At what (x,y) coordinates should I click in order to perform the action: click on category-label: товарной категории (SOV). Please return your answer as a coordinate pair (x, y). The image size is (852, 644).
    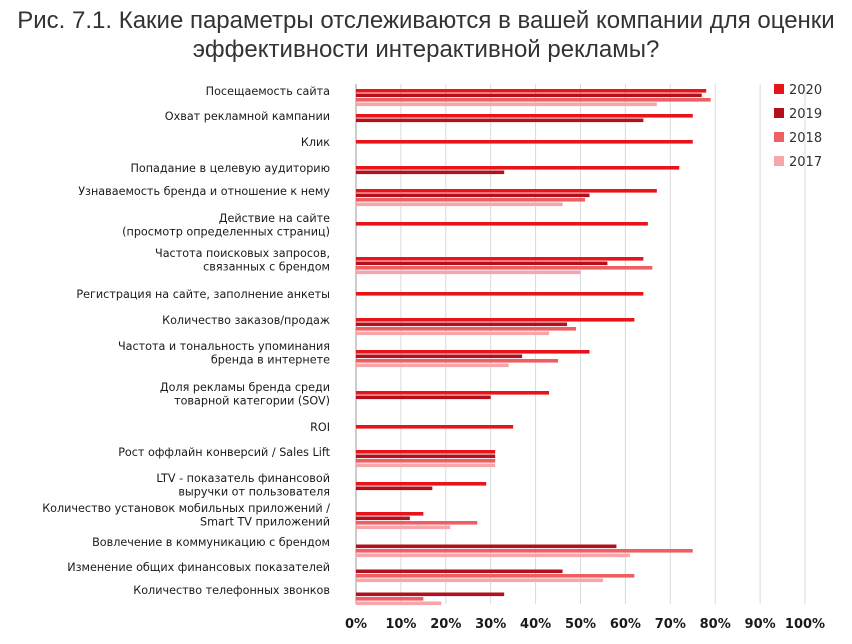
    Looking at the image, I should click on (252, 401).